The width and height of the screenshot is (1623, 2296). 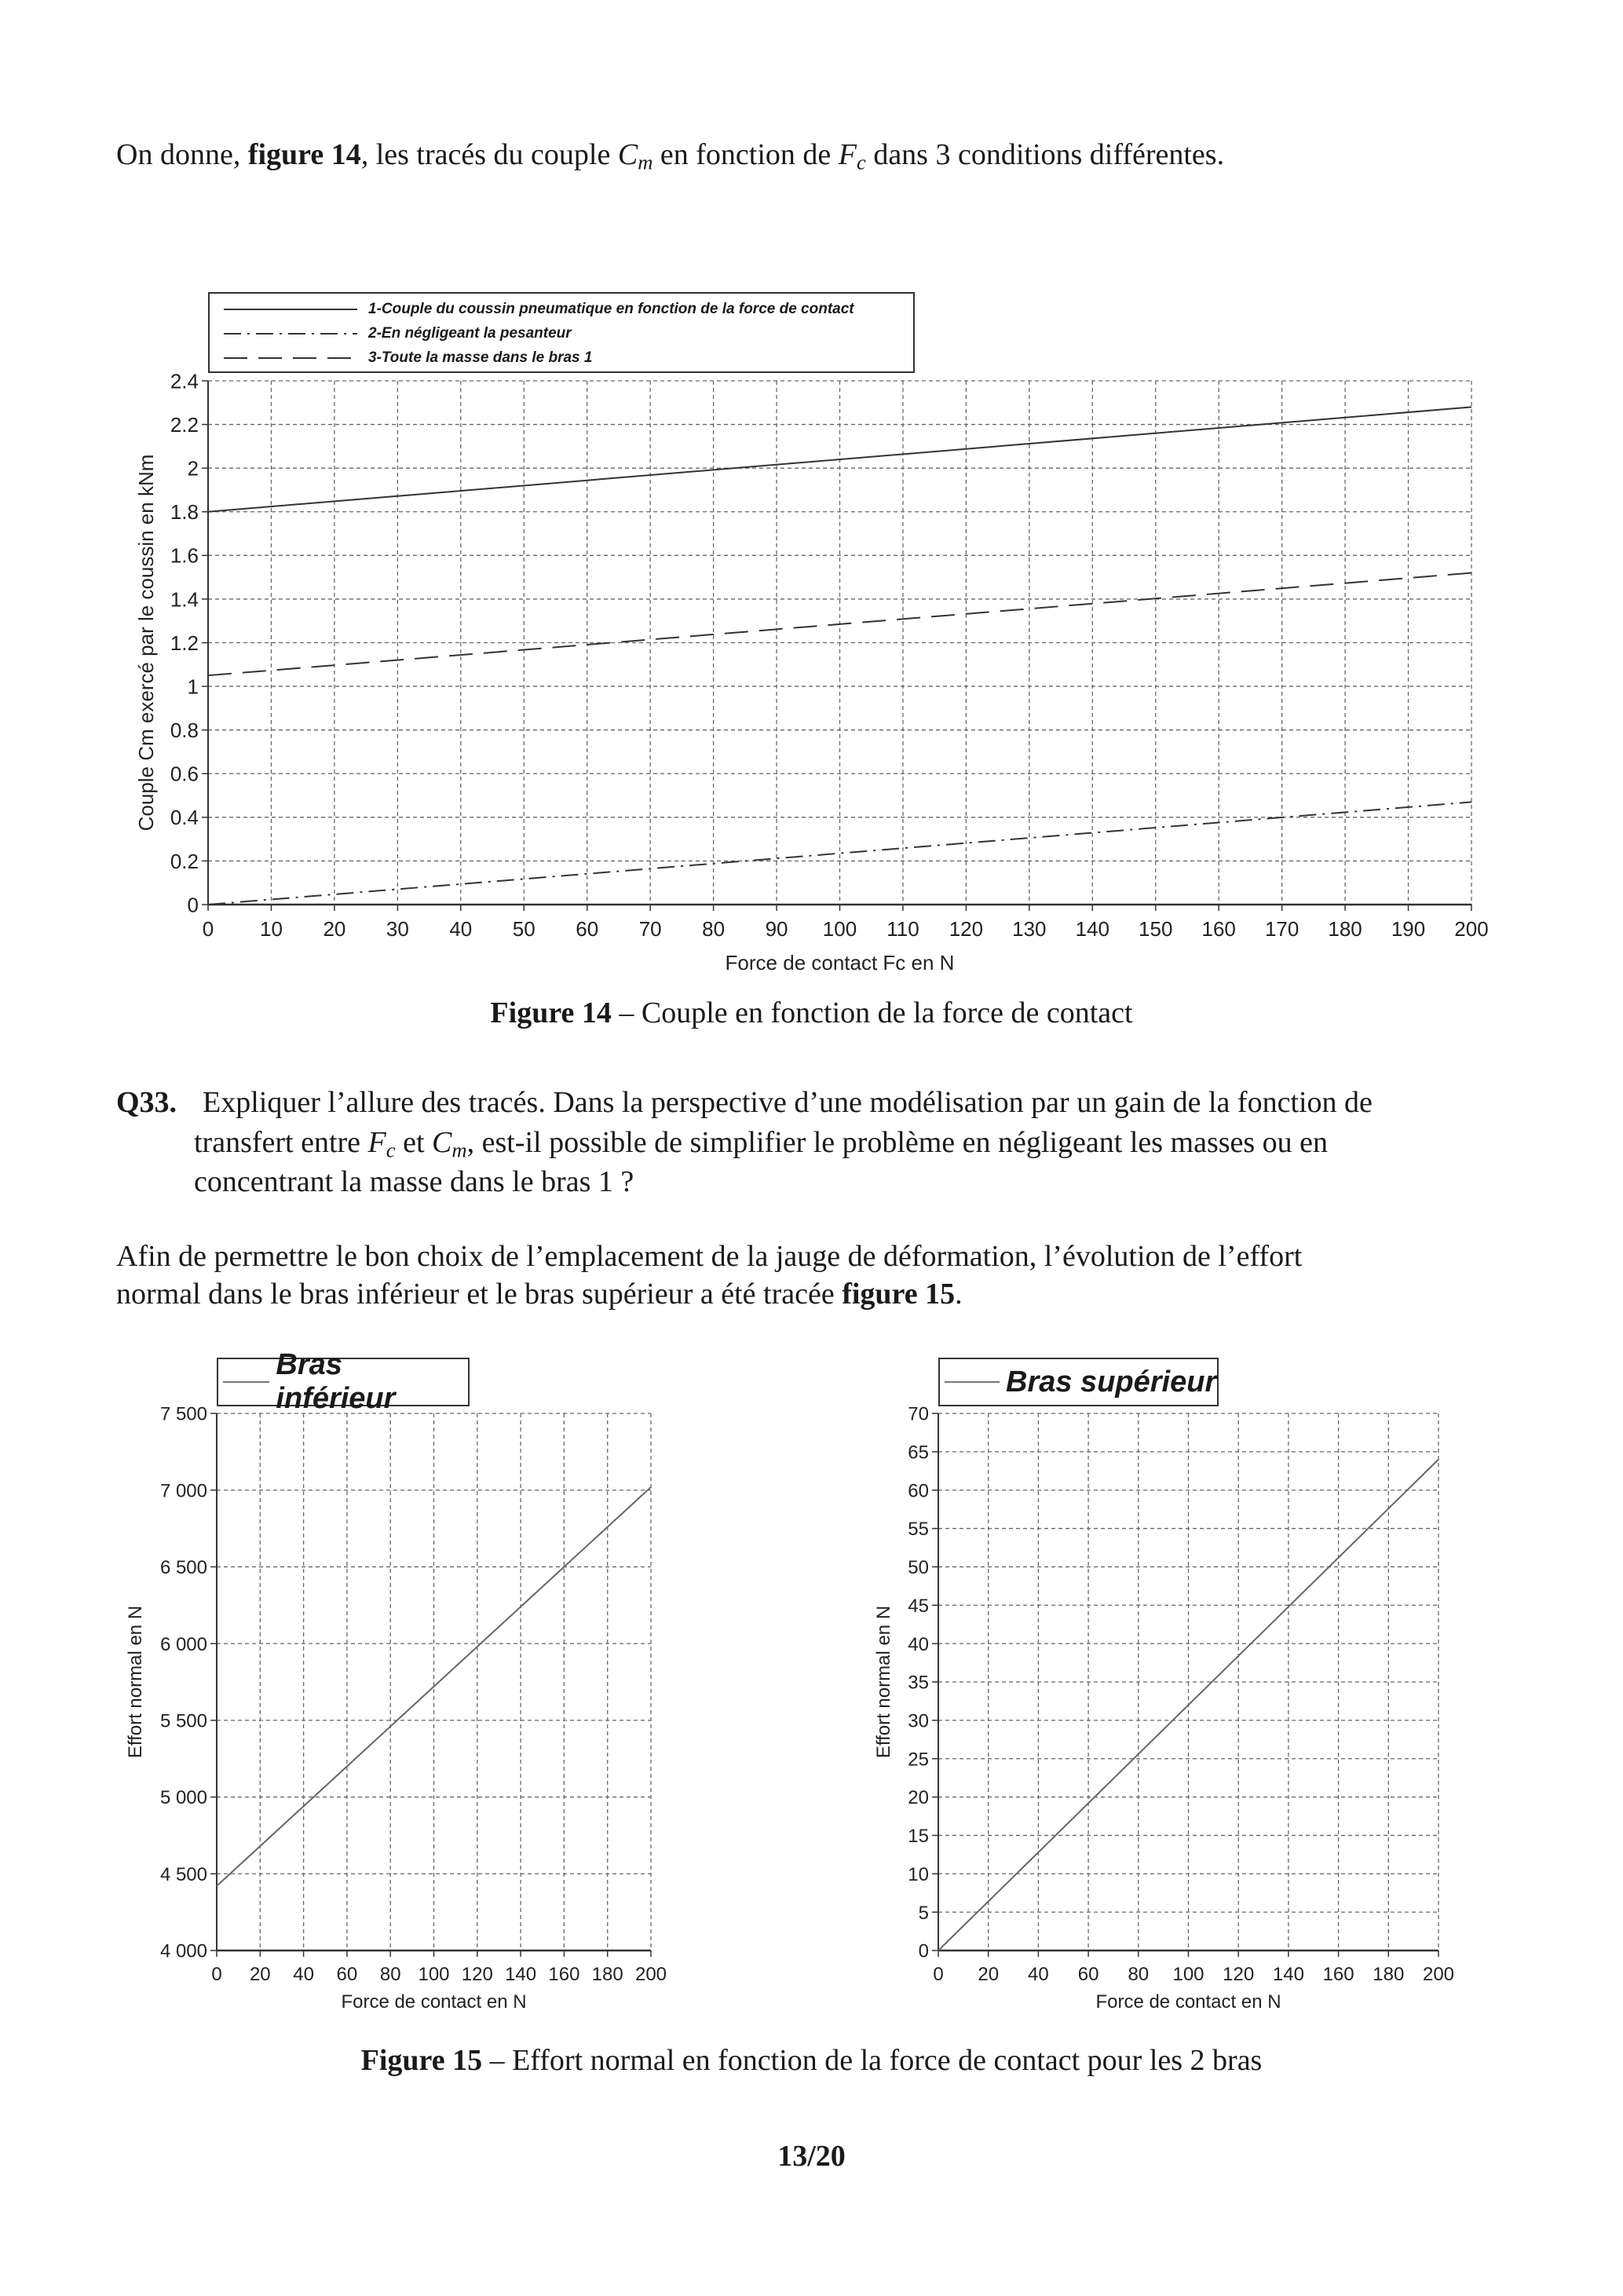 I want to click on x-tick-label: 70, so click(x=650, y=929).